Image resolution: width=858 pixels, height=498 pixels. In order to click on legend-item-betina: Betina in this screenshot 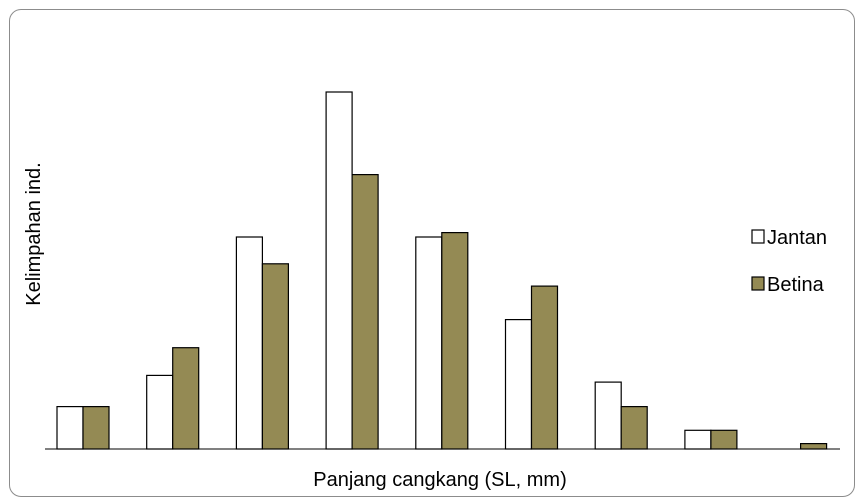, I will do `click(788, 285)`.